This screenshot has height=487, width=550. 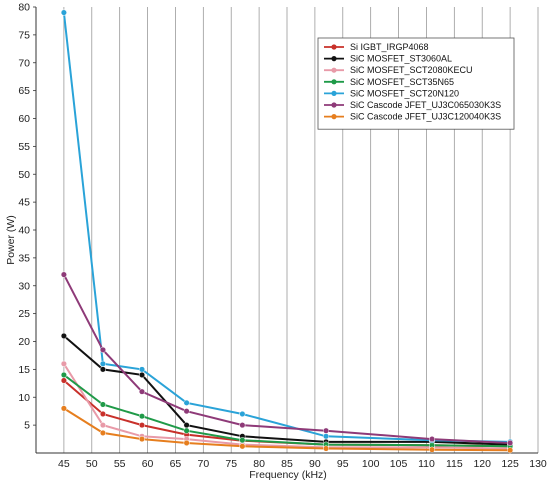 I want to click on legend-box, so click(x=416, y=83).